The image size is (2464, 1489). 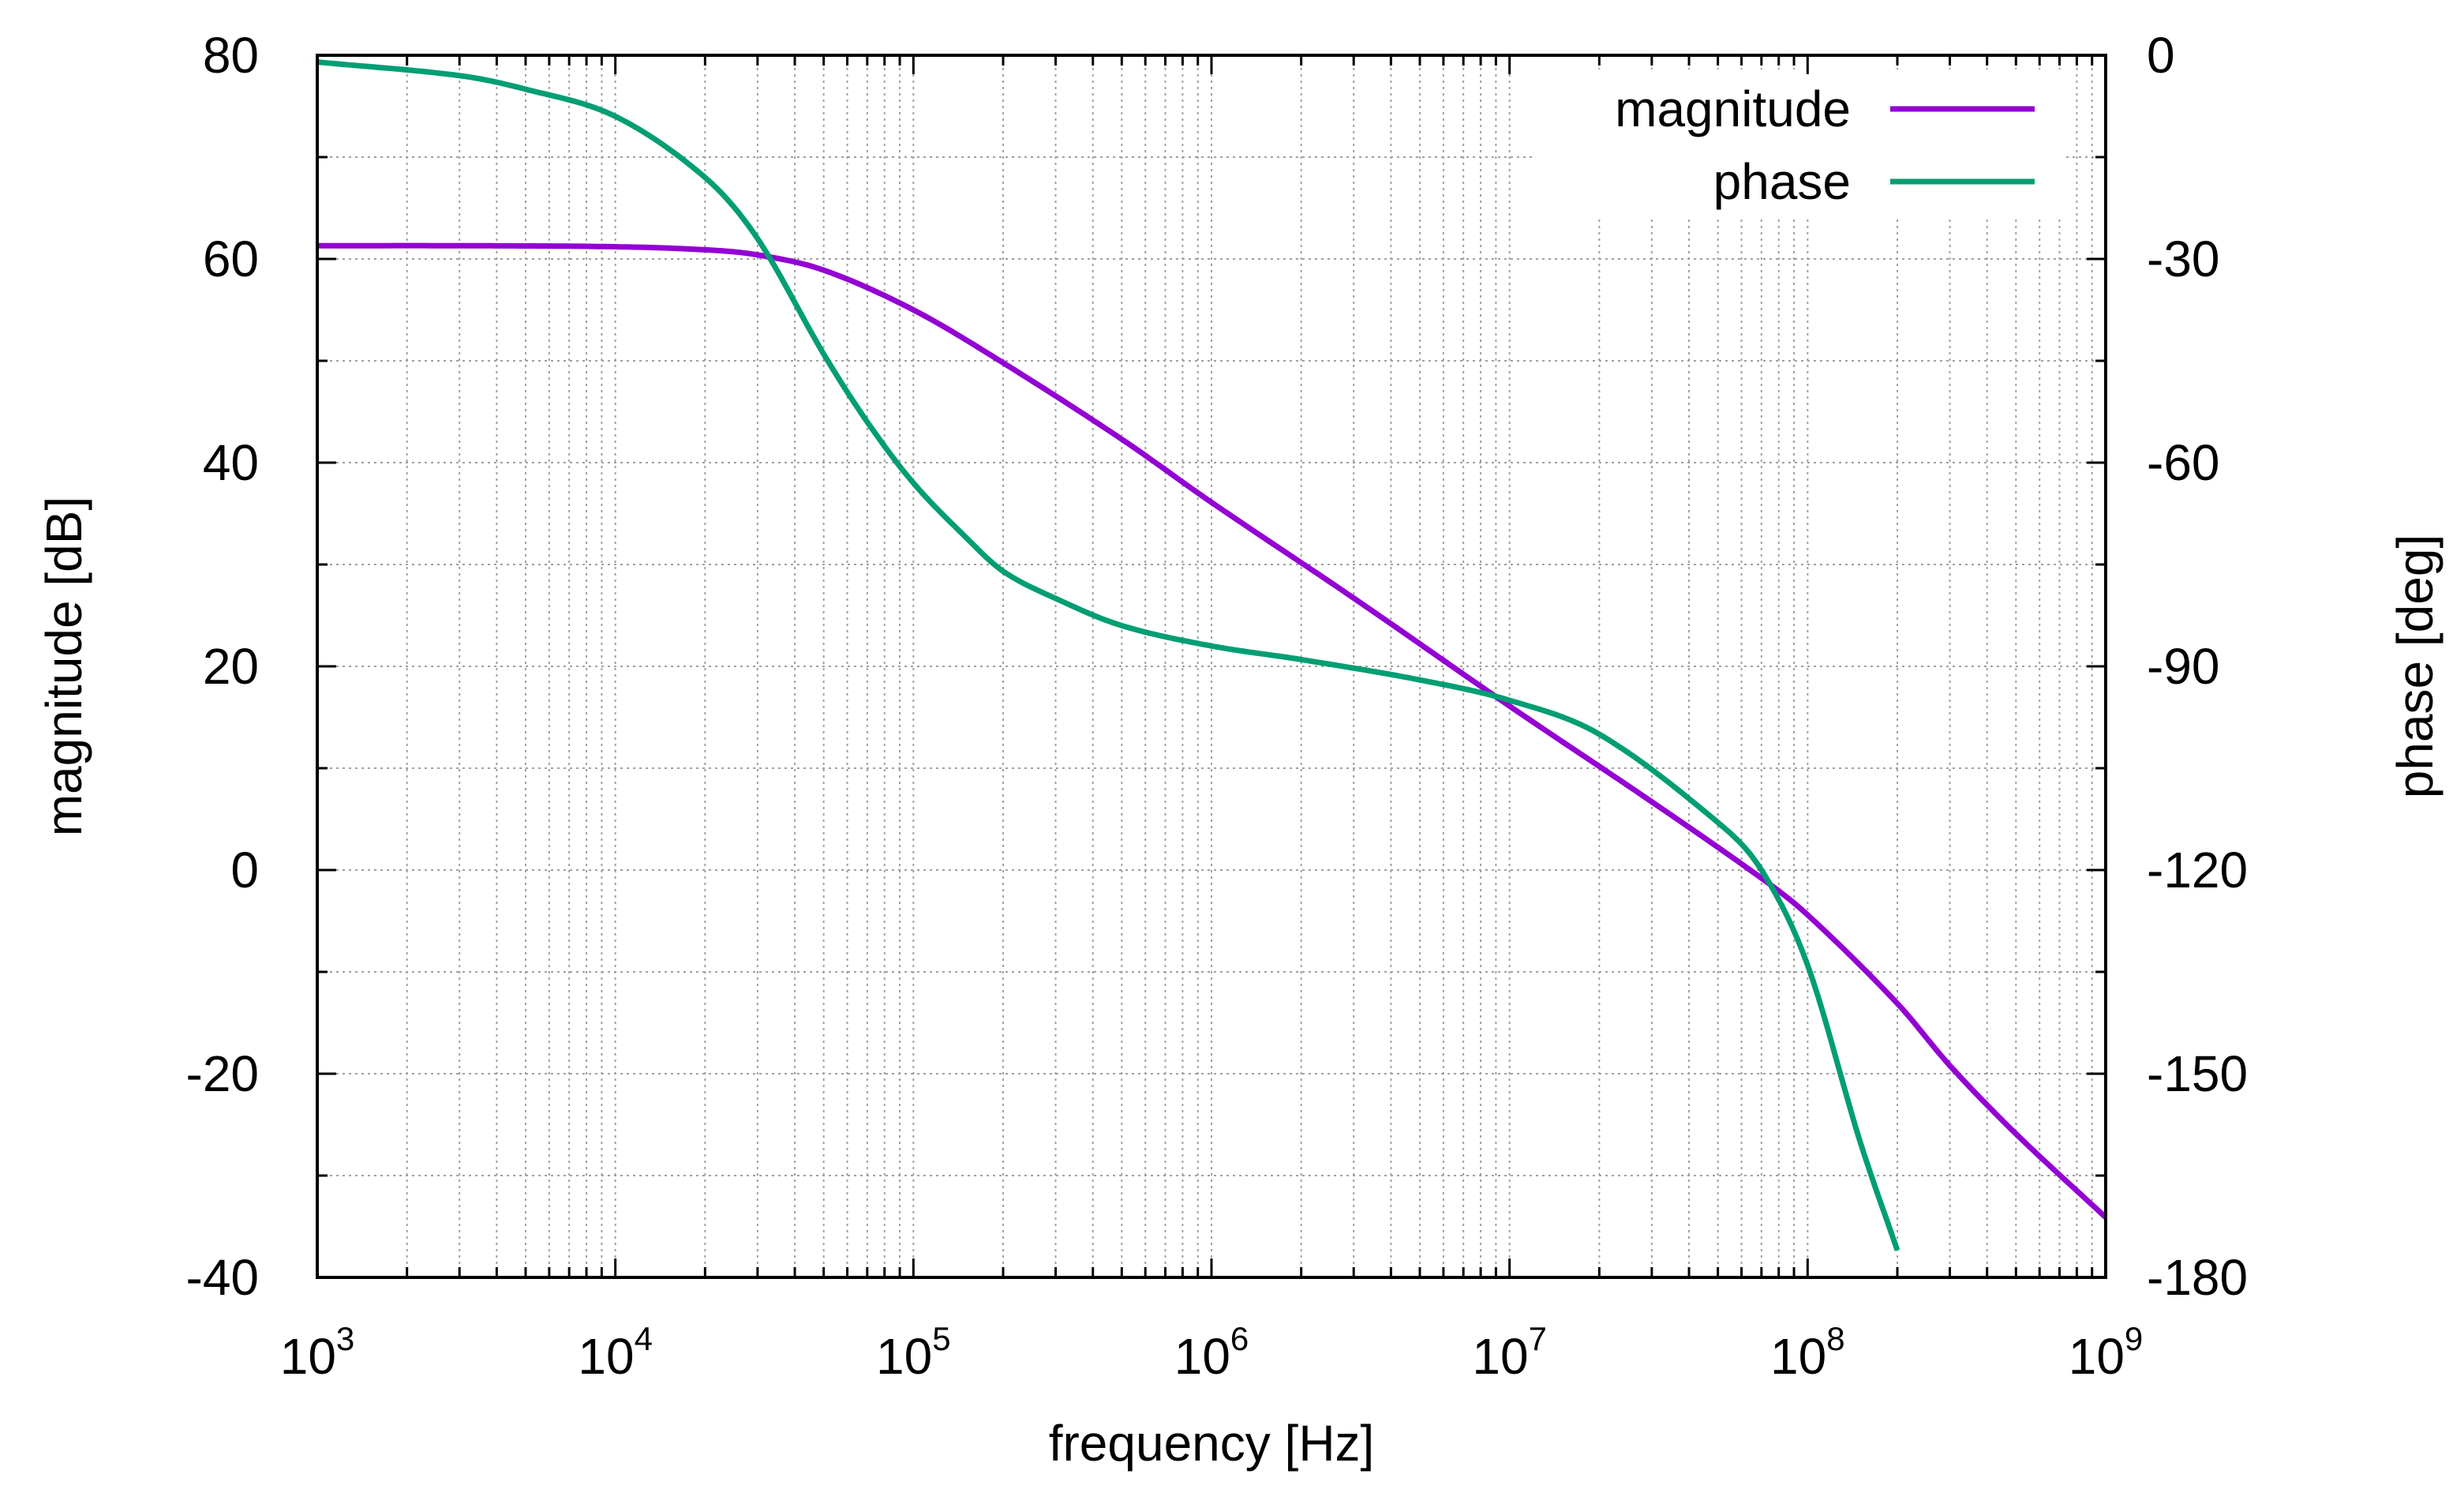 I want to click on legend-box, so click(x=1799, y=142).